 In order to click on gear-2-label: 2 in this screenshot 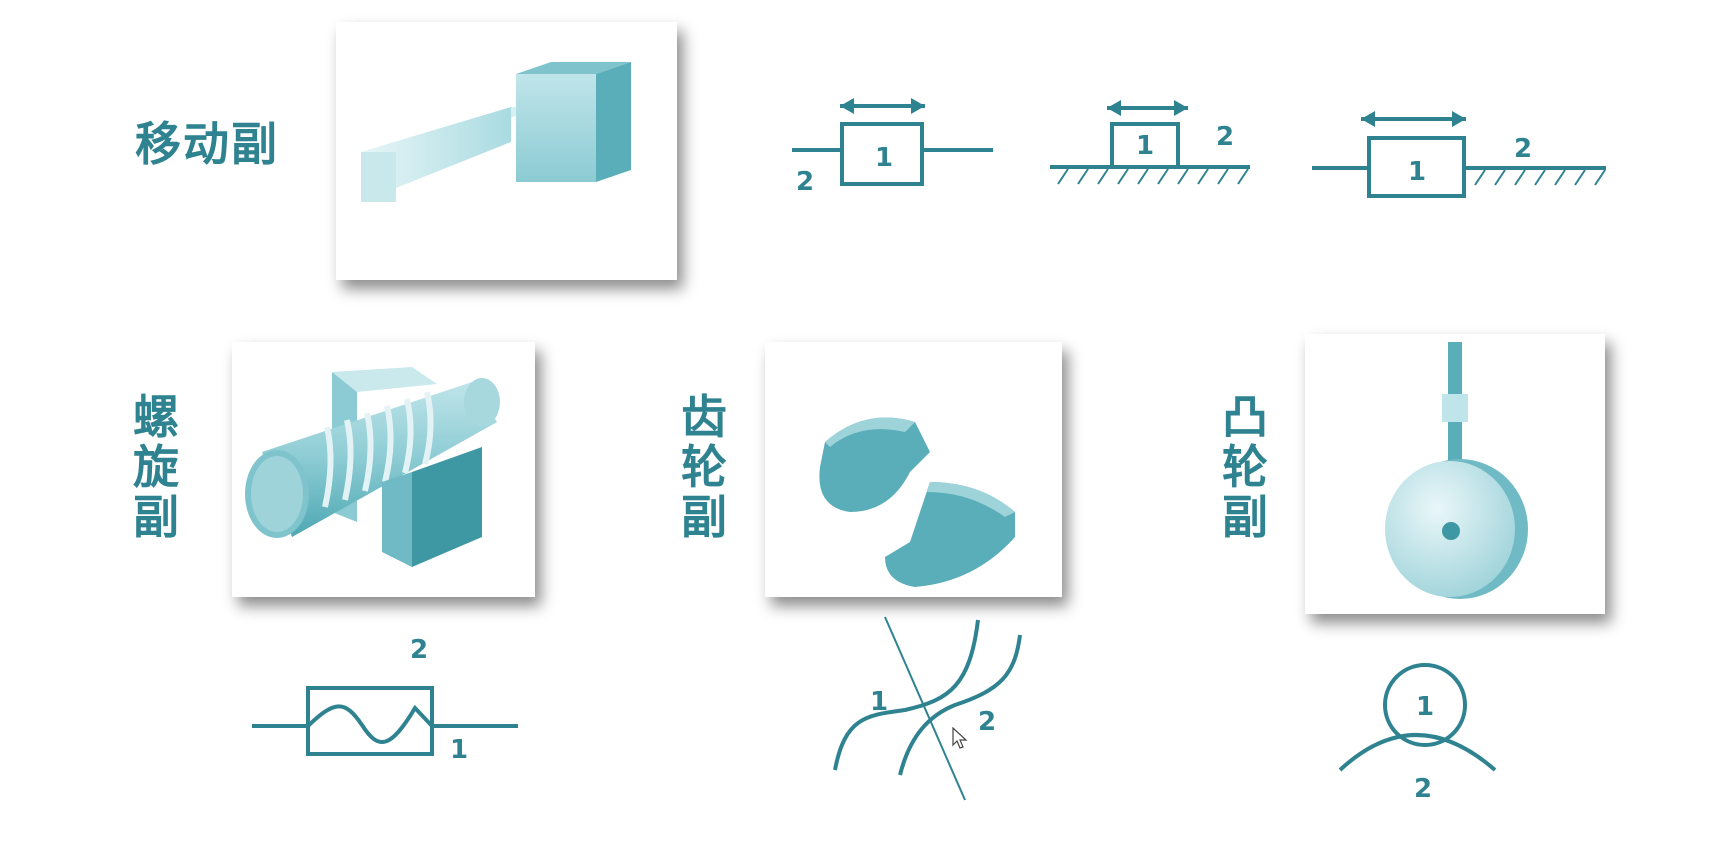, I will do `click(987, 722)`.